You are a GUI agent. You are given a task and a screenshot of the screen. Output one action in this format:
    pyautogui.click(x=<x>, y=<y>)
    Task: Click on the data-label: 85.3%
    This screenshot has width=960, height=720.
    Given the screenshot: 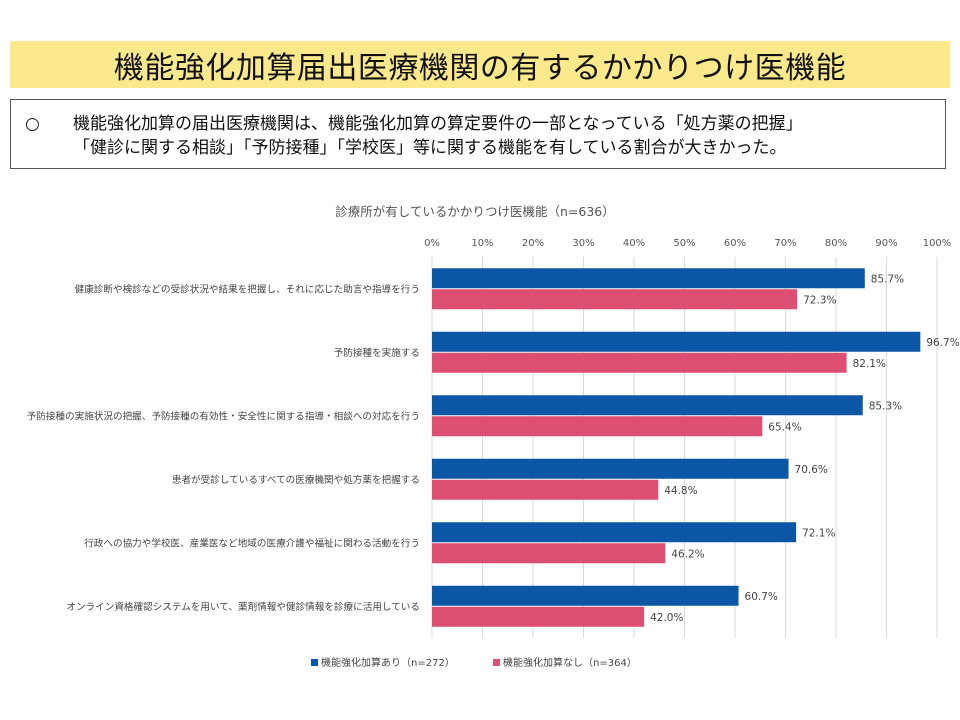 What is the action you would take?
    pyautogui.click(x=885, y=406)
    